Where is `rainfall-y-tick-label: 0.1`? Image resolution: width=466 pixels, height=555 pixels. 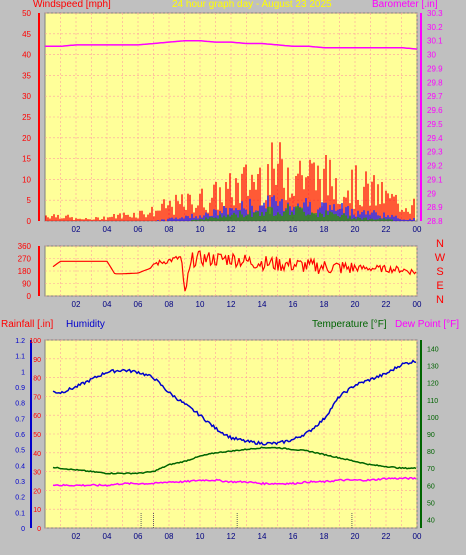
rainfall-y-tick-label: 0.1 is located at coordinates (20, 513).